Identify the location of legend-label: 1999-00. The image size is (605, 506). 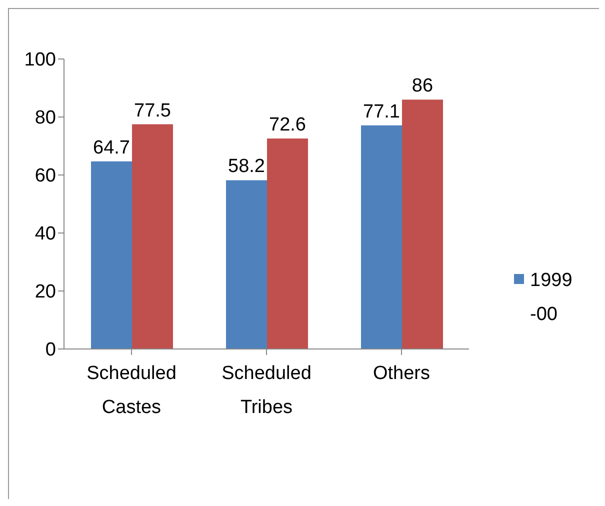
(552, 298).